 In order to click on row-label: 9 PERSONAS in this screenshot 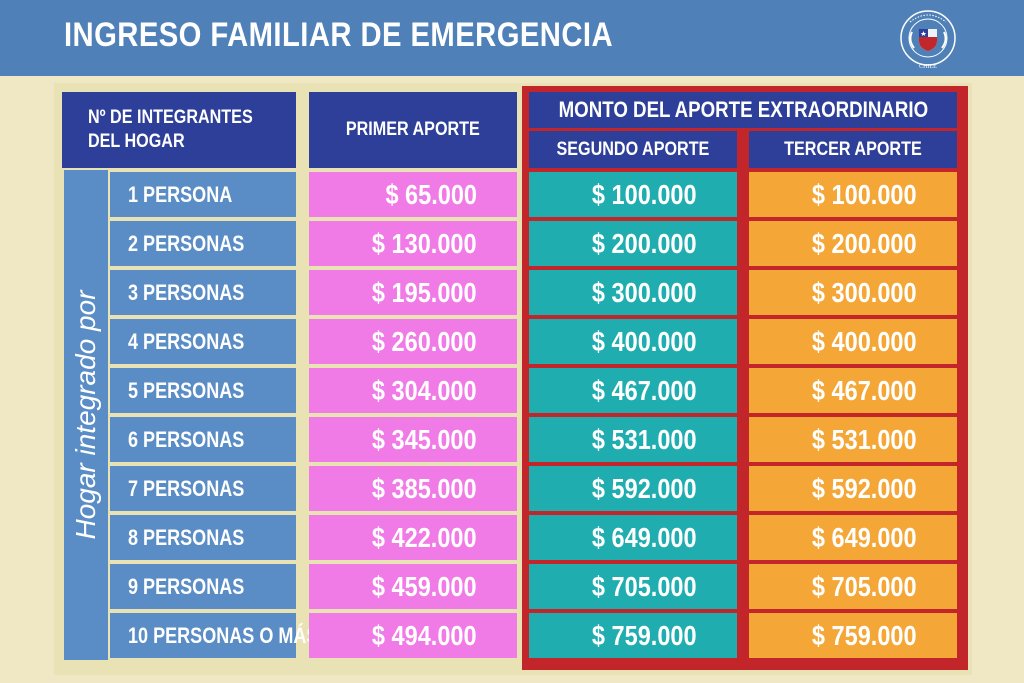, I will do `click(203, 586)`.